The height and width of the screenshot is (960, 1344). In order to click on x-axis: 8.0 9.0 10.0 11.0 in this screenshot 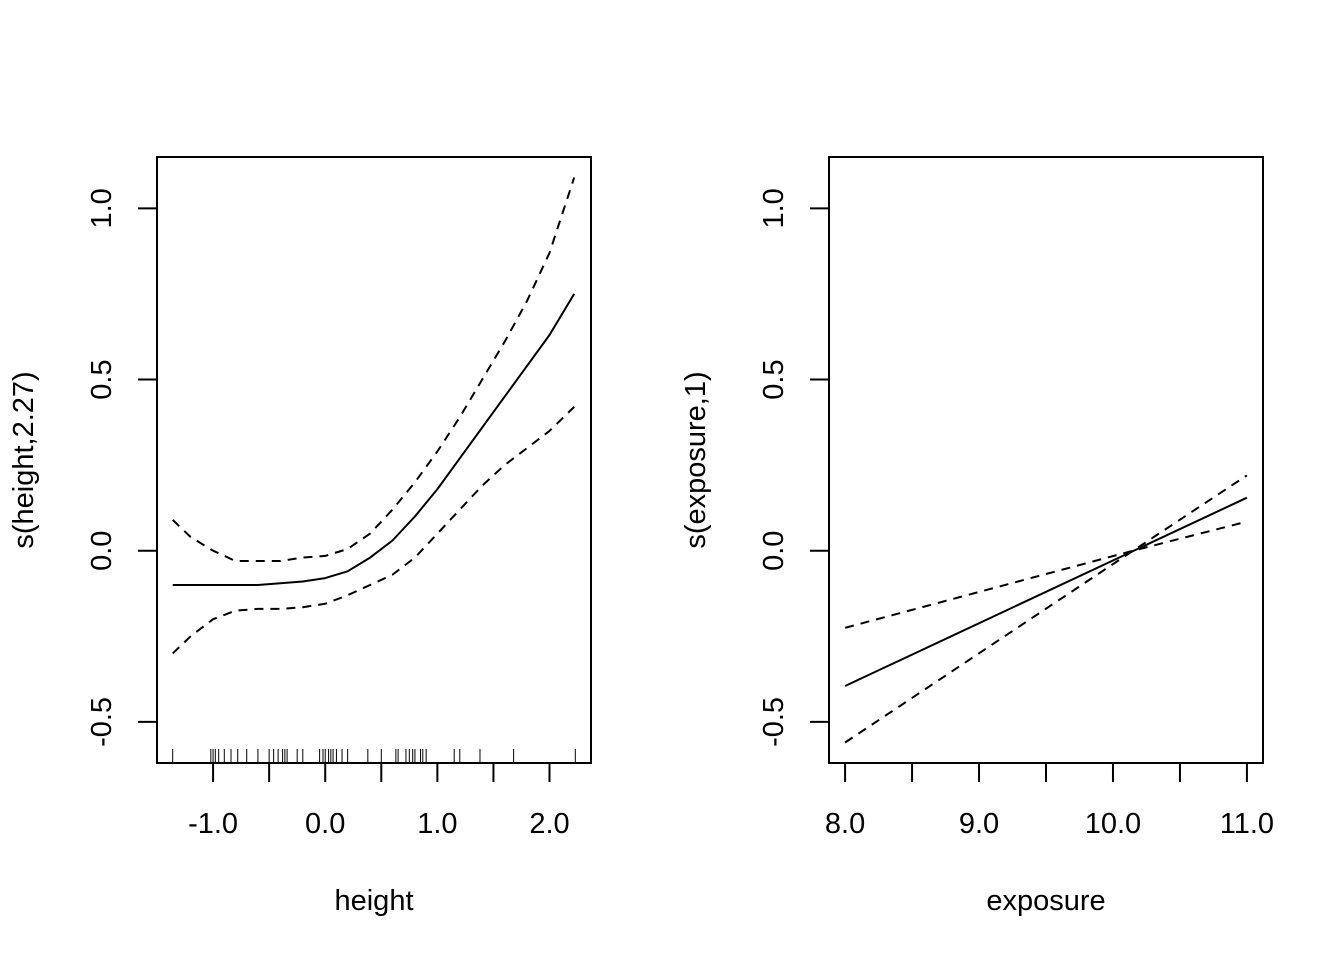, I will do `click(1049, 801)`.